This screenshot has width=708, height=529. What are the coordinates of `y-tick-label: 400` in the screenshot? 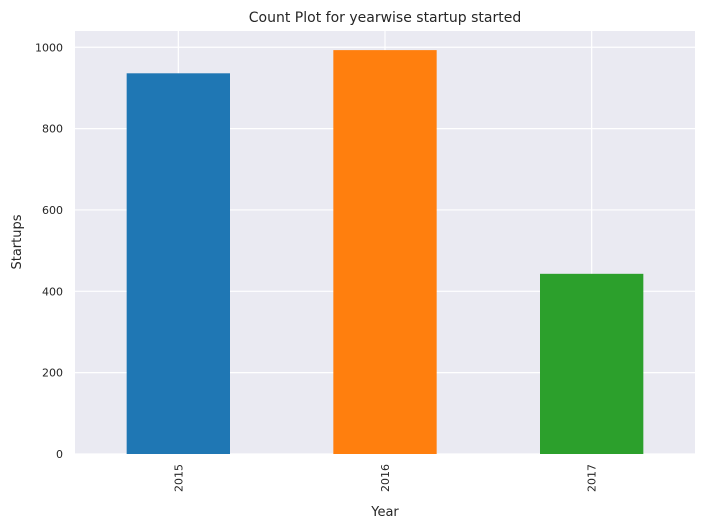 It's located at (52, 291).